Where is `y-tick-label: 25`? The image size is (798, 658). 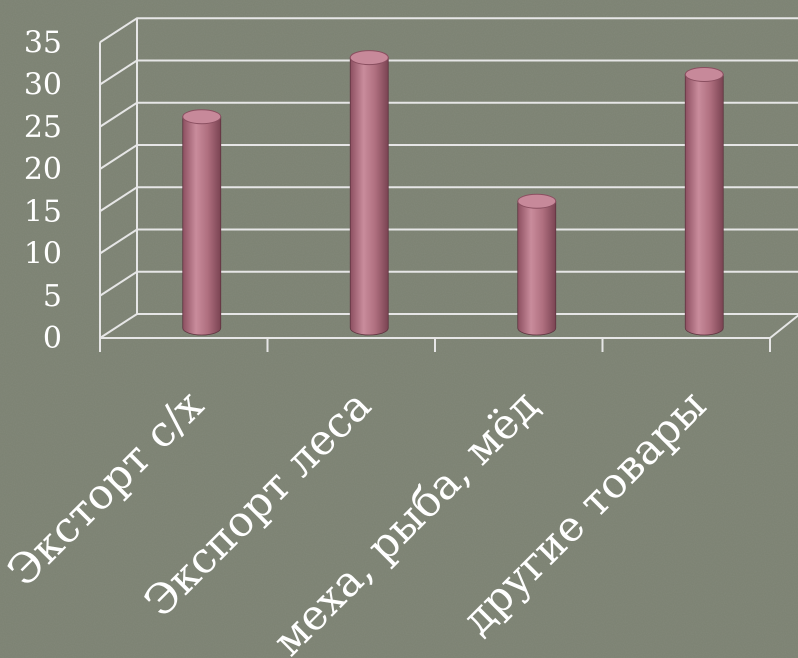
y-tick-label: 25 is located at coordinates (43, 127).